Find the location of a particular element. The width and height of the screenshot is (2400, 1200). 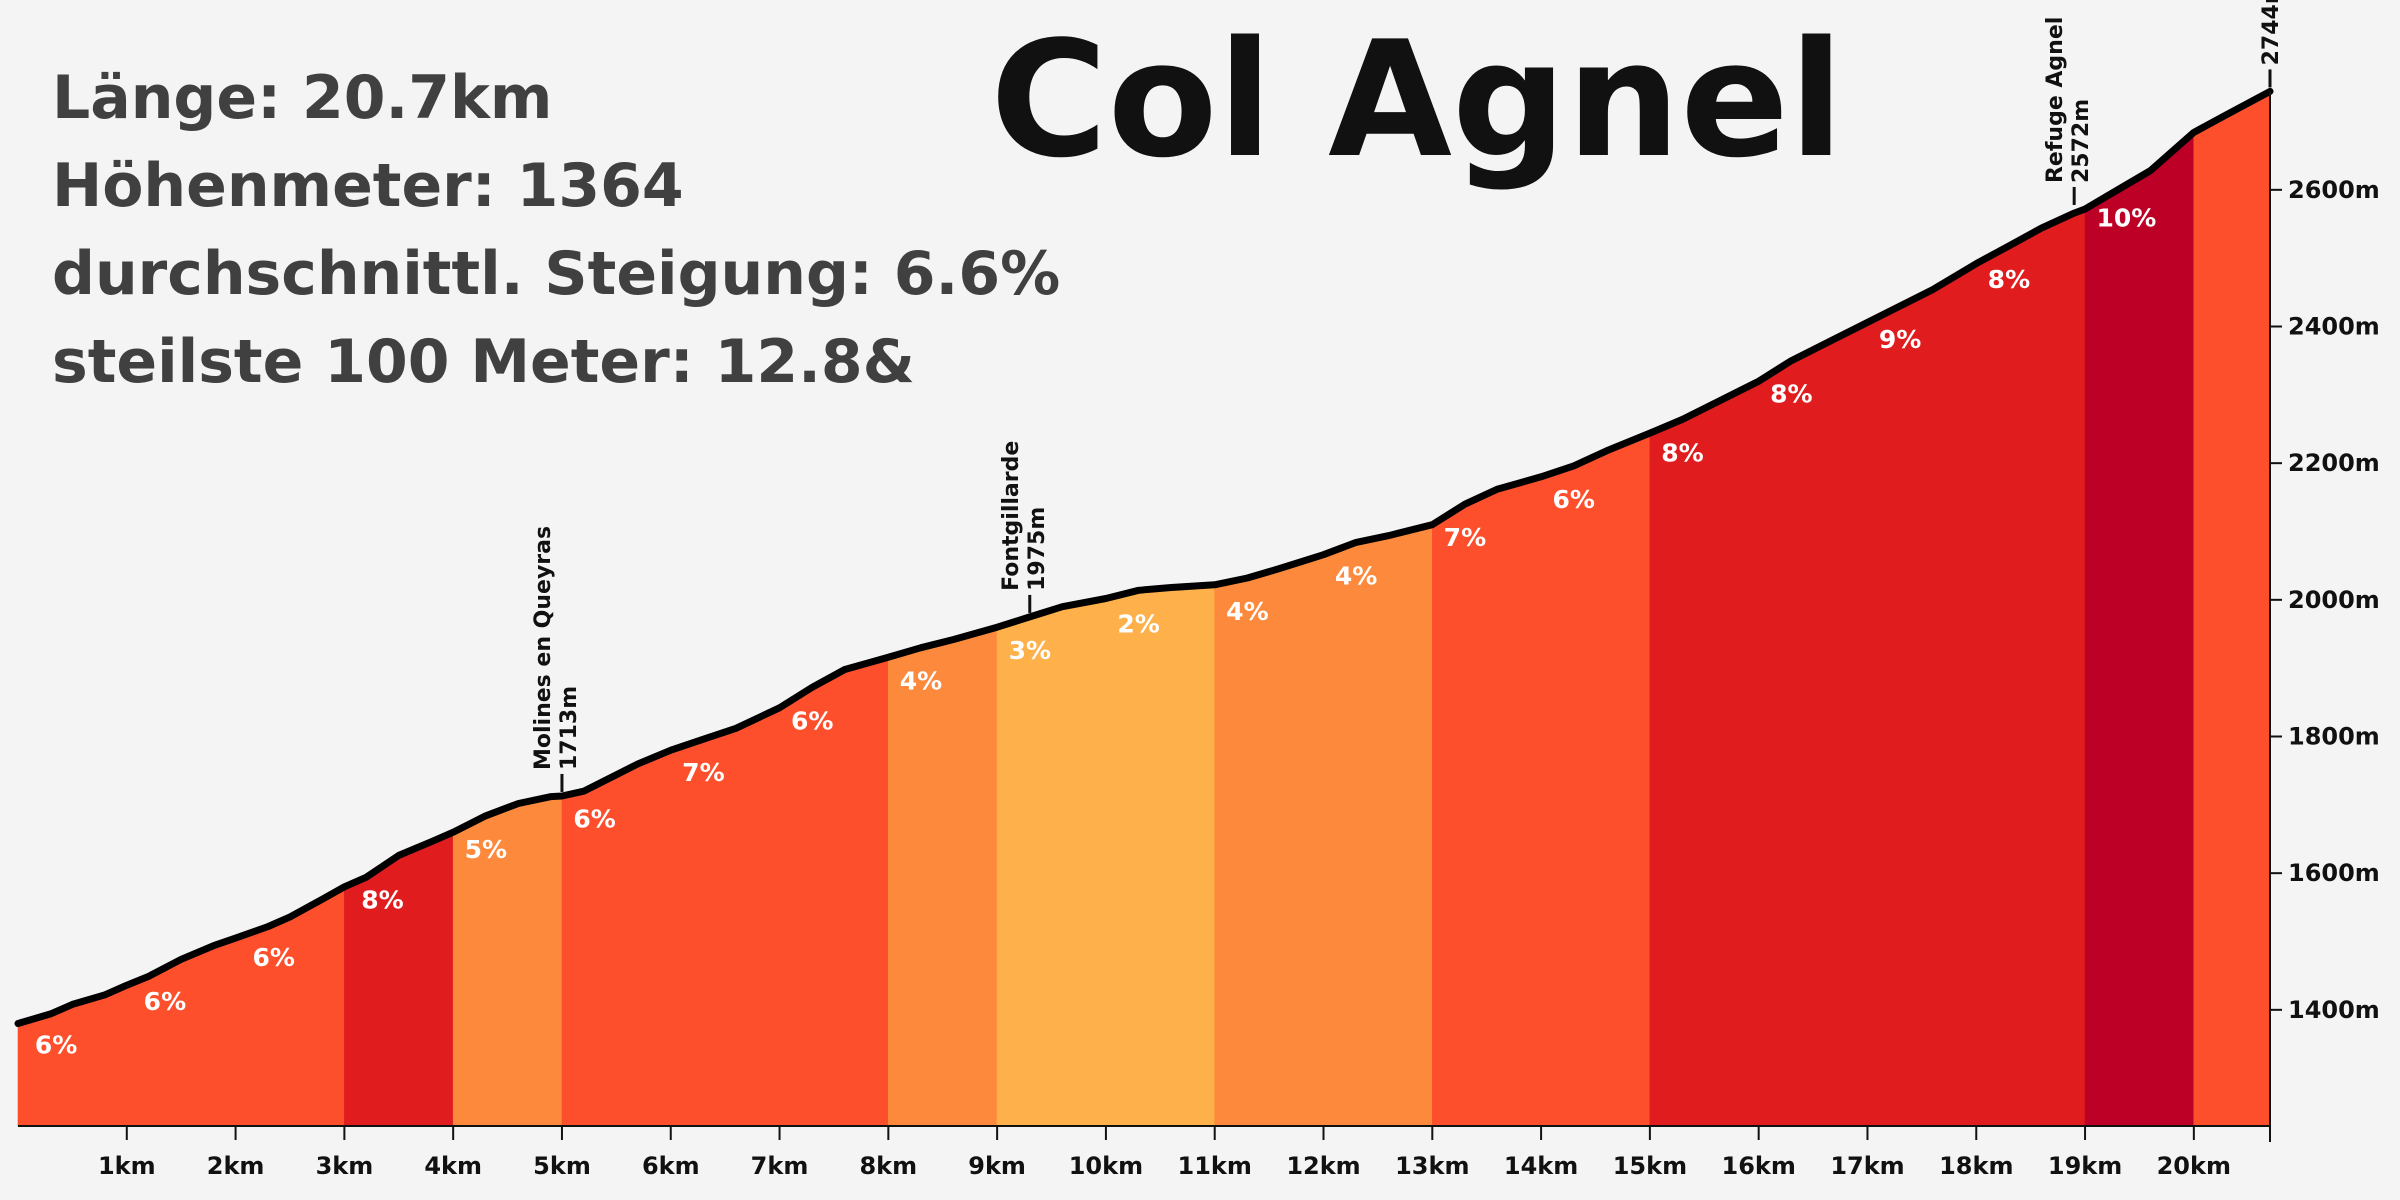

y-tick-label: 1400m is located at coordinates (2334, 1010).